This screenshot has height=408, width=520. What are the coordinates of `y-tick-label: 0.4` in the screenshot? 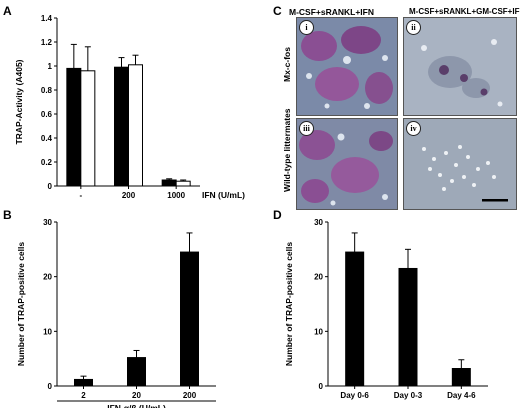 It's located at (47, 138).